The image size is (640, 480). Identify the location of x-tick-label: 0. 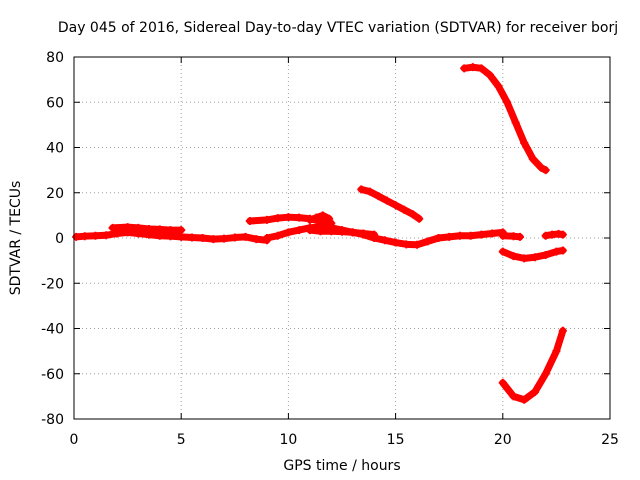
(74, 440).